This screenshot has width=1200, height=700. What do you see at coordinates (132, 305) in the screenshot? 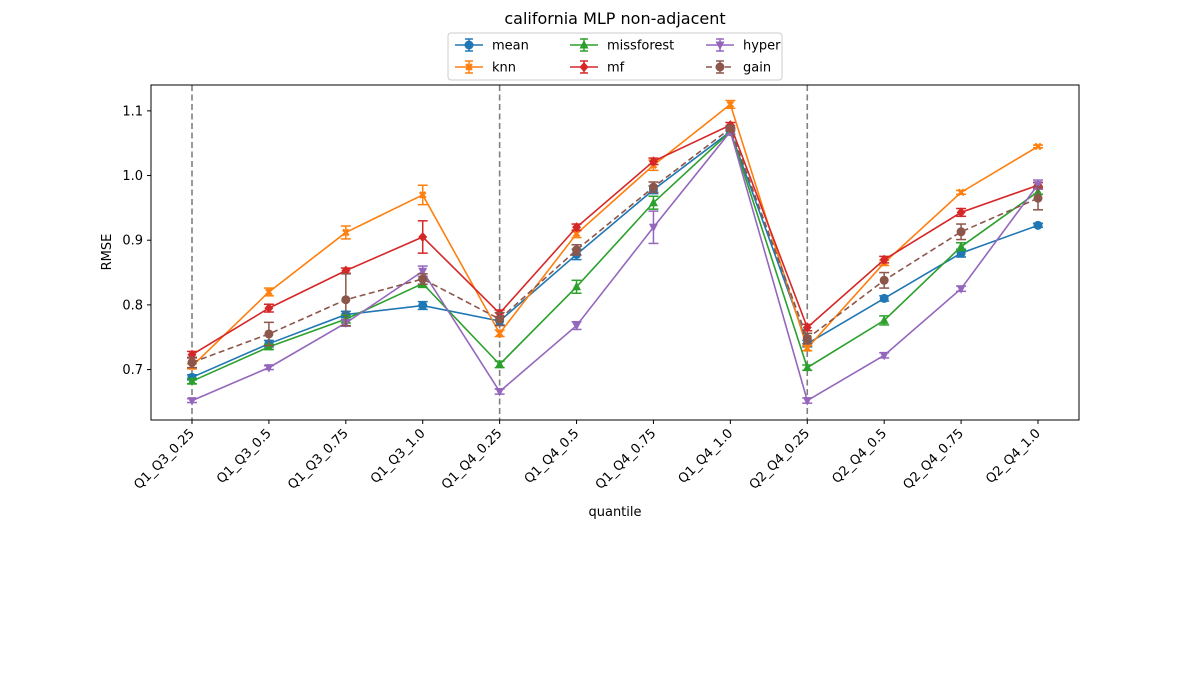
I see `y-tick-label: 0.8` at bounding box center [132, 305].